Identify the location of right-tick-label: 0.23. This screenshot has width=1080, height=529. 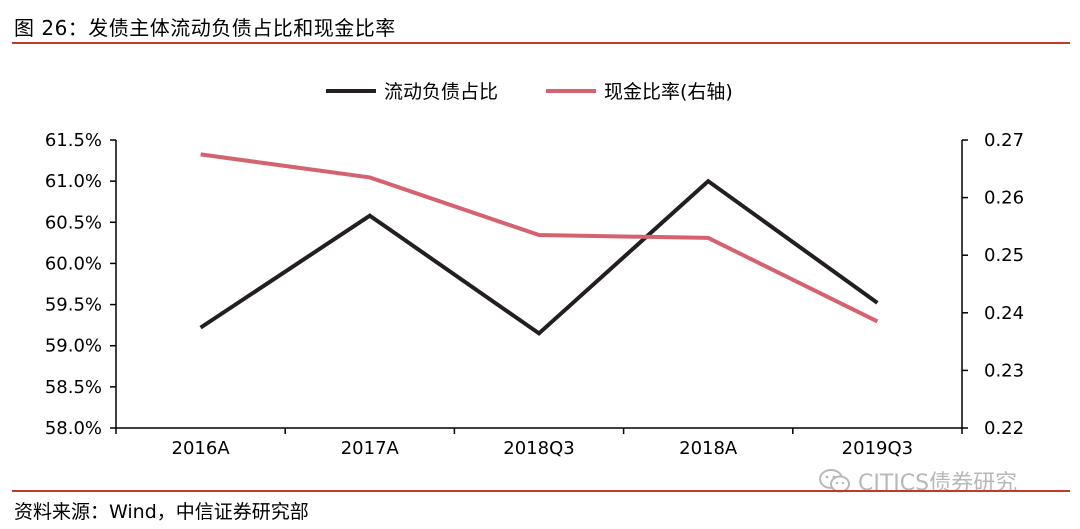
(1004, 370).